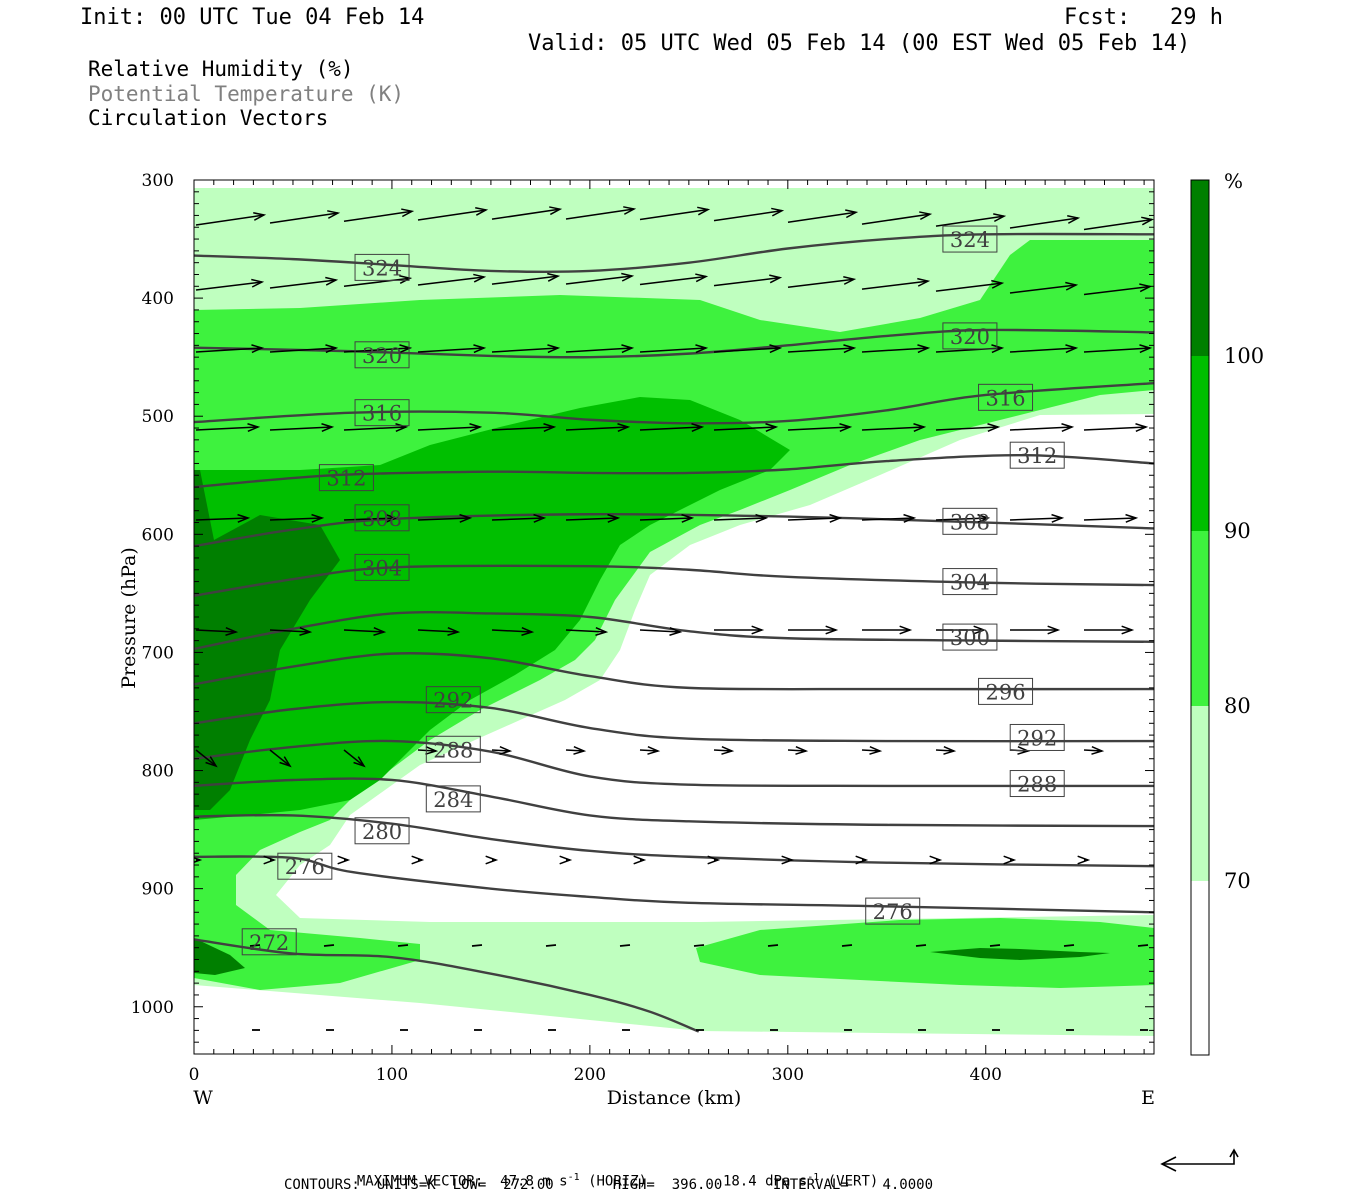 The height and width of the screenshot is (1200, 1350). What do you see at coordinates (219, 956) in the screenshot?
I see `rh-100-low` at bounding box center [219, 956].